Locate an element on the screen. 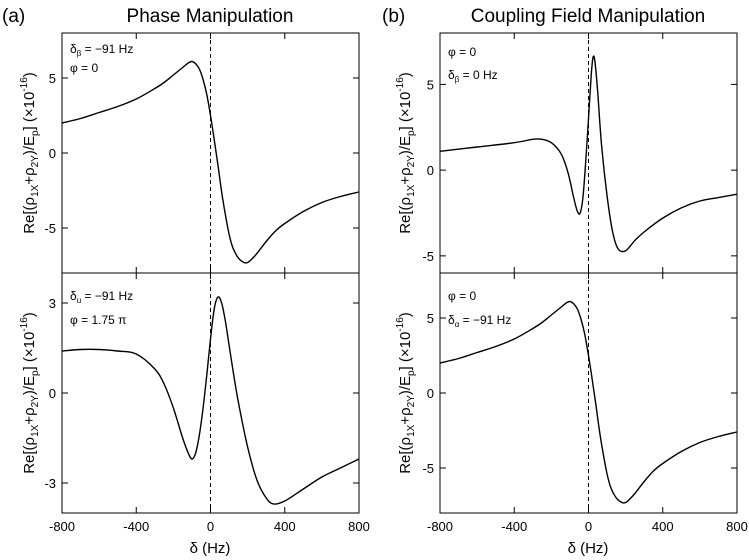 Image resolution: width=749 pixels, height=560 pixels. y-tick-label-a-bottom-1: 0 is located at coordinates (52, 393).